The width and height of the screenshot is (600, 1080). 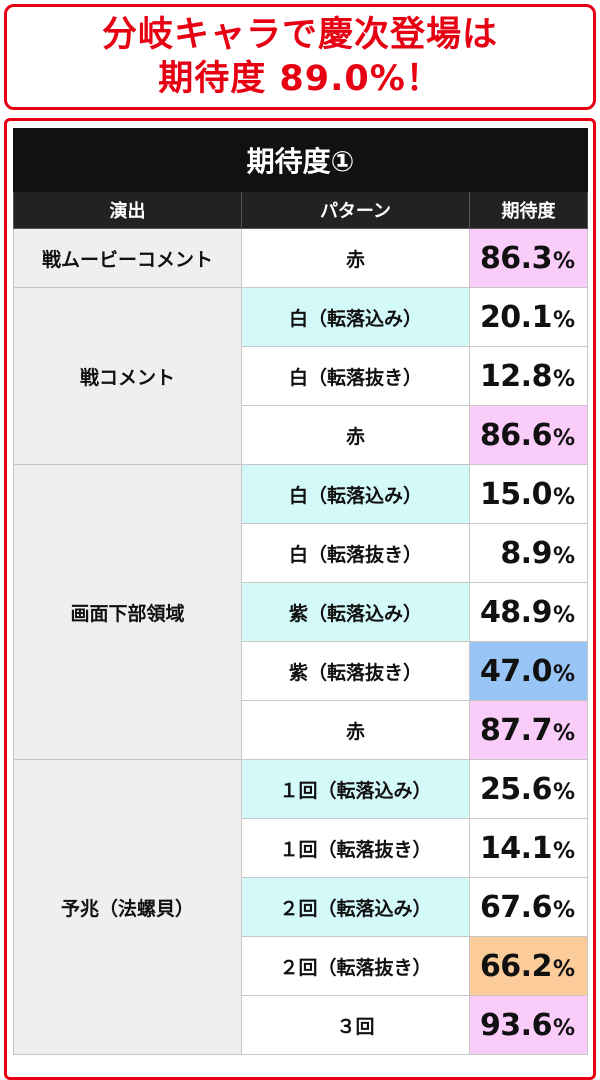 I want to click on table-row: 紫（転落抜き） 47.0%, so click(x=301, y=671).